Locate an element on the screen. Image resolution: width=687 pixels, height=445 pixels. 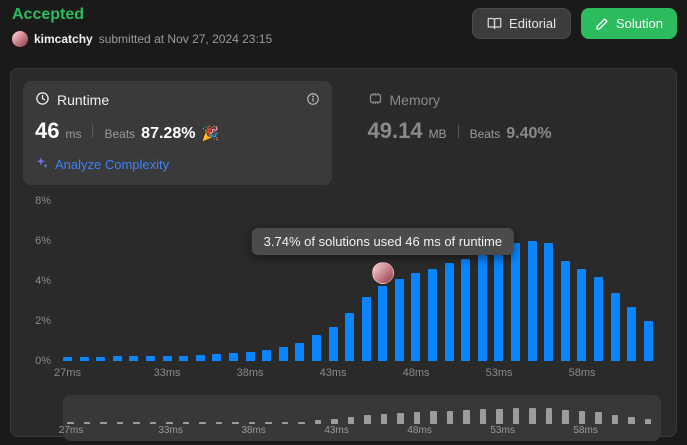
chart-brush: 27ms 33ms 38ms 43ms 48ms 53ms 58ms is located at coordinates (360, 418).